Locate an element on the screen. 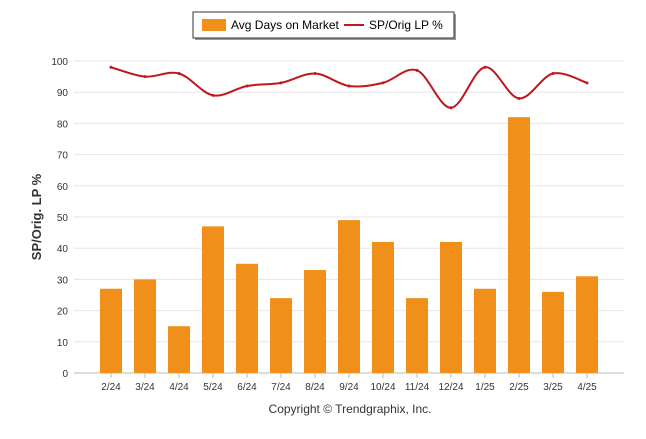  x-tick-label: 1/25 is located at coordinates (485, 387).